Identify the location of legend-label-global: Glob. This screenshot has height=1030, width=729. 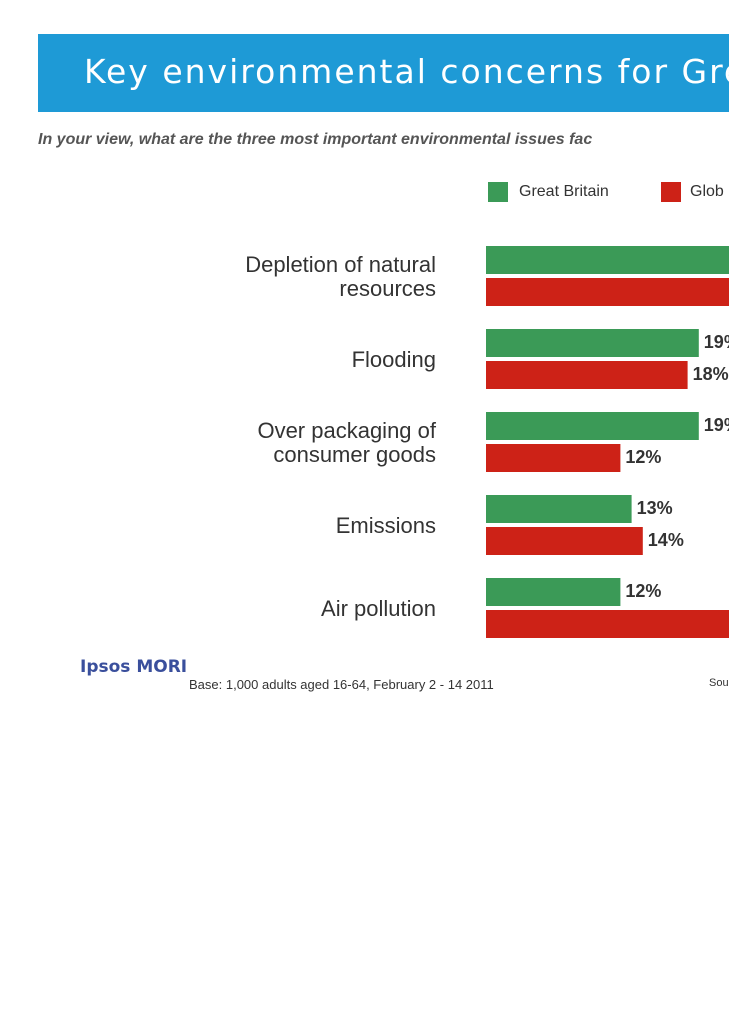
(707, 191).